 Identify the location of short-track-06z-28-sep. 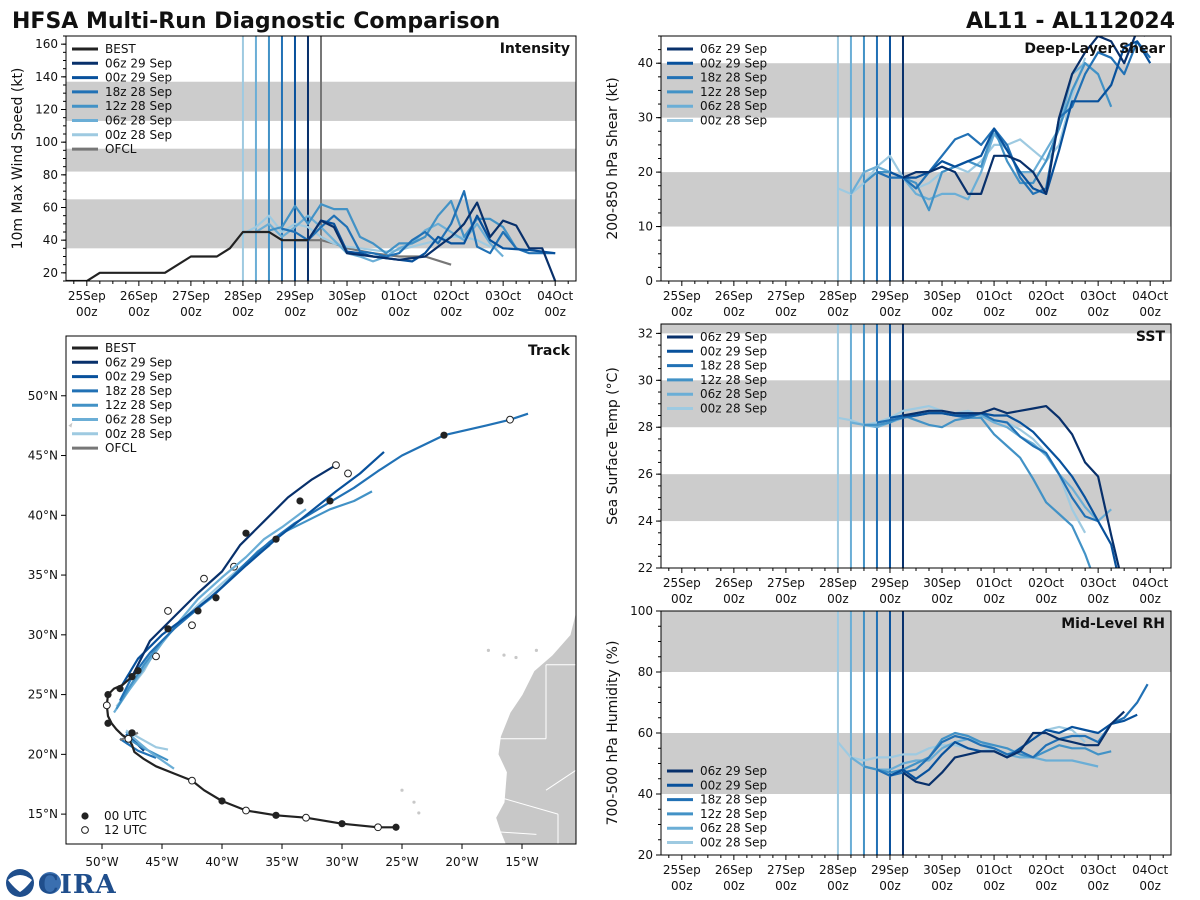
(150, 750).